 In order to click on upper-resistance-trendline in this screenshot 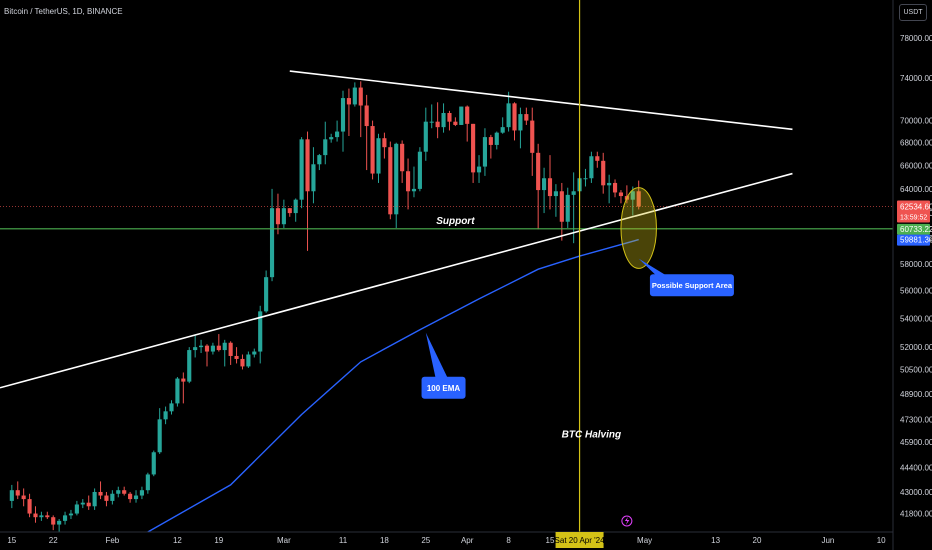, I will do `click(541, 100)`.